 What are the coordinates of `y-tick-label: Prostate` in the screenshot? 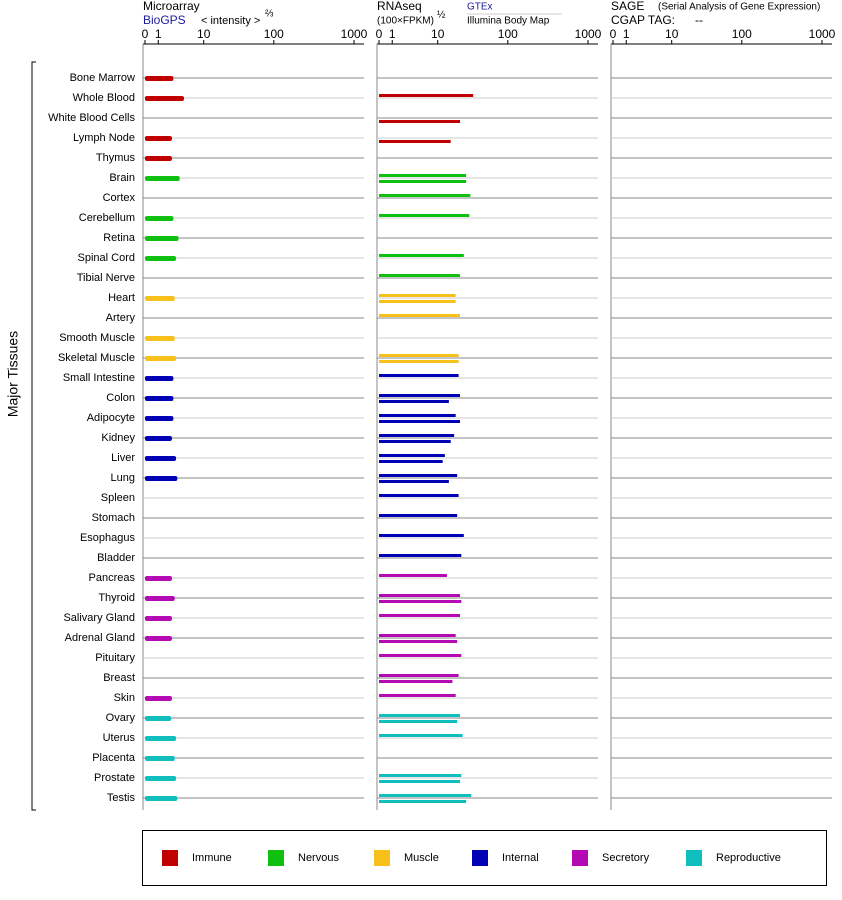 It's located at (114, 778).